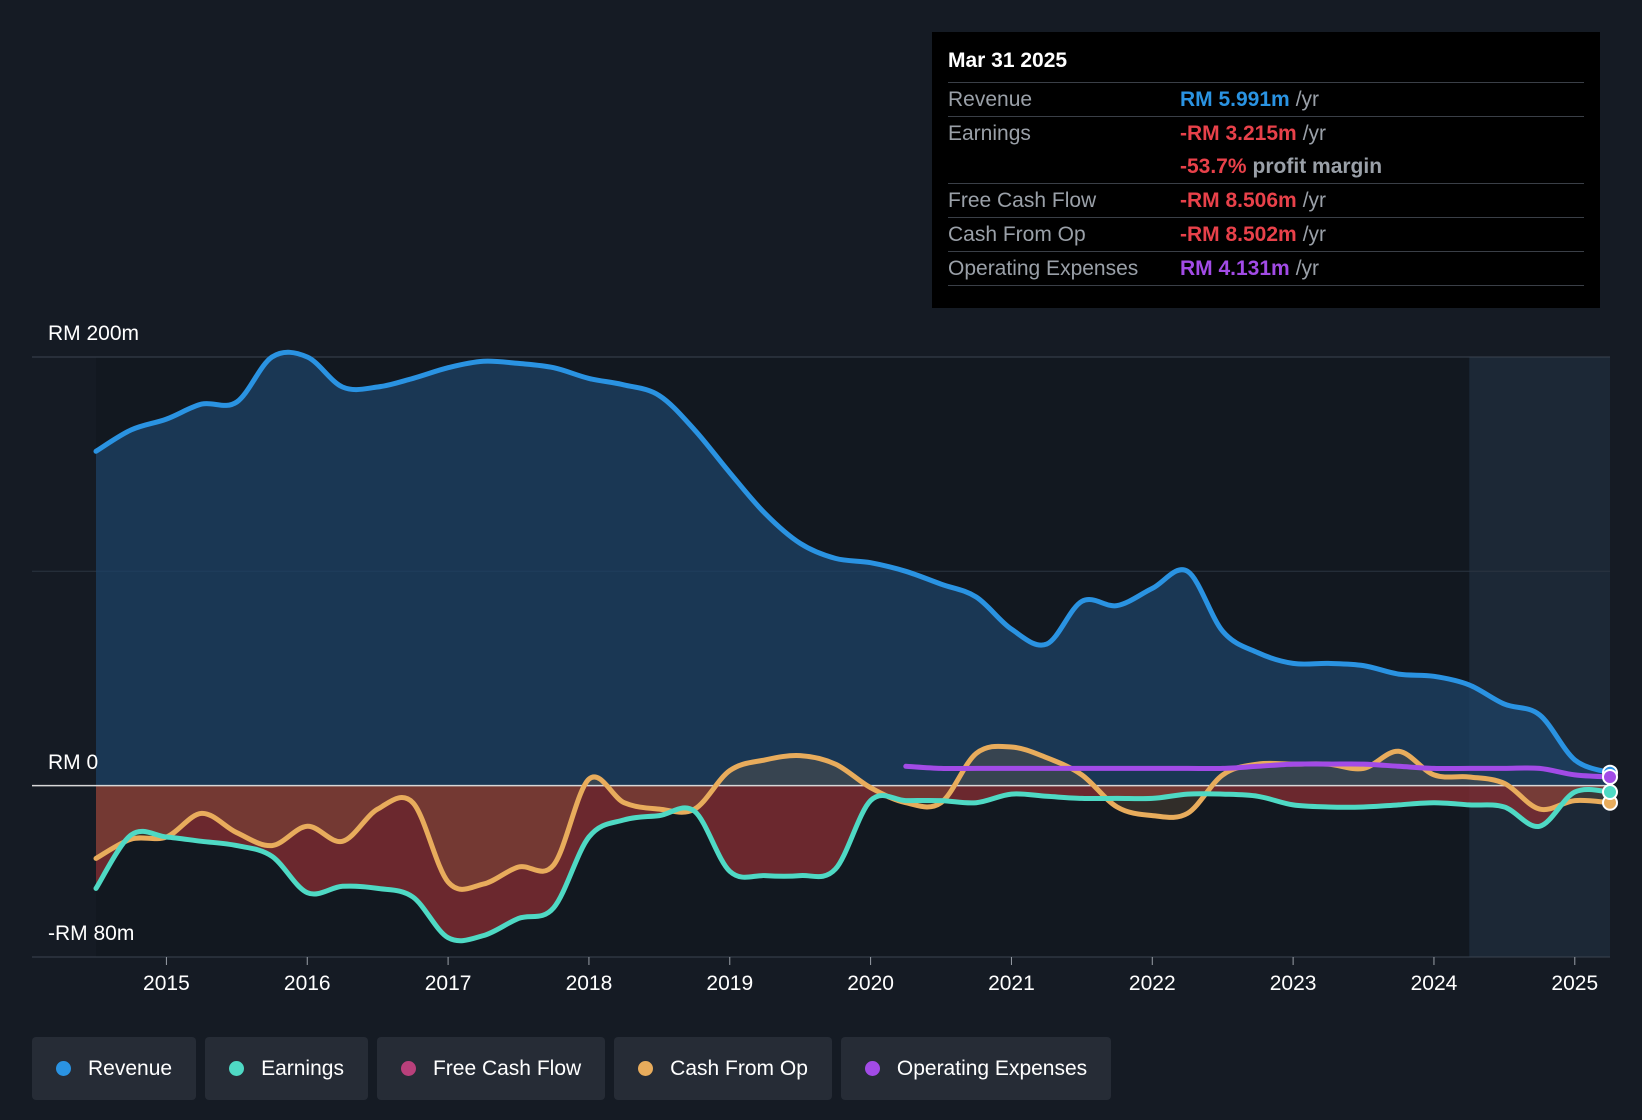 The image size is (1642, 1120). I want to click on legend-item-earnings: Earnings, so click(286, 1068).